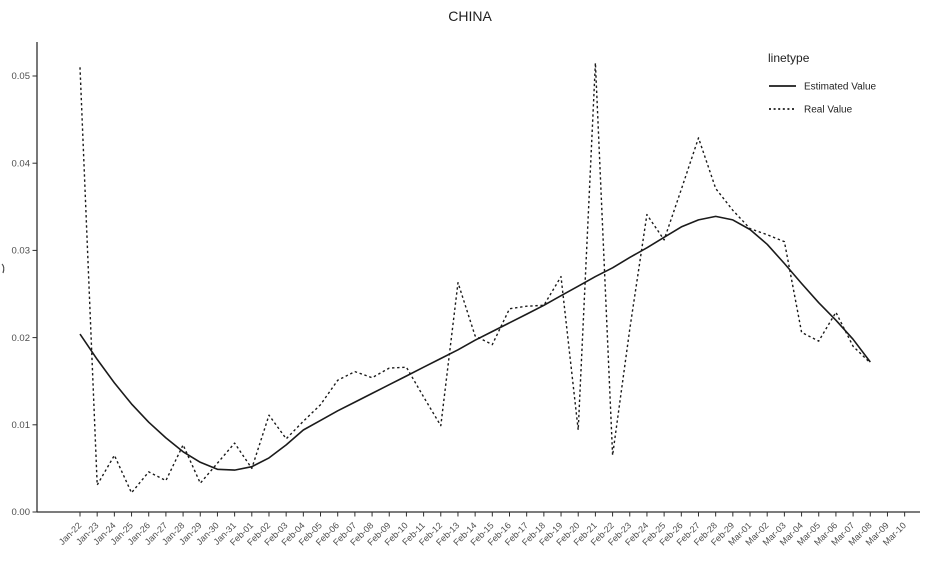  What do you see at coordinates (21, 338) in the screenshot?
I see `y-tick-label: 0.02` at bounding box center [21, 338].